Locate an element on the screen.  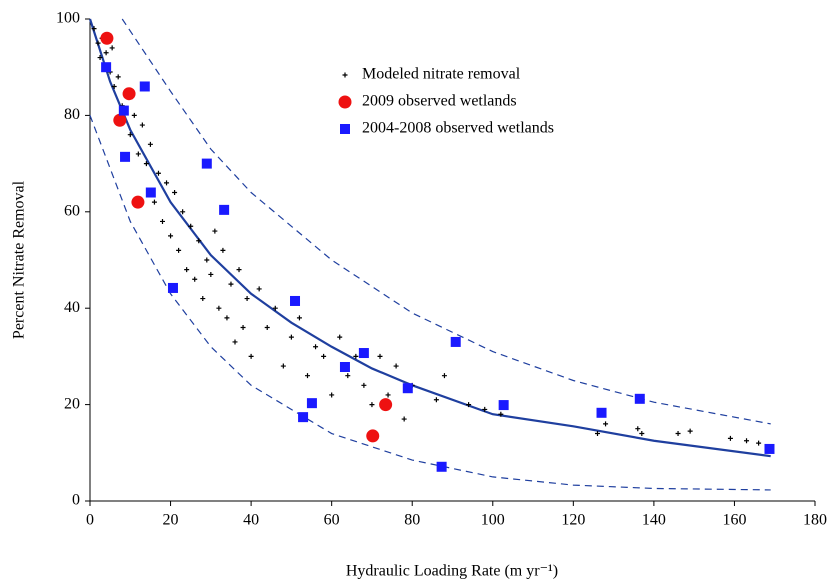
x-tick-label: 180 is located at coordinates (815, 520).